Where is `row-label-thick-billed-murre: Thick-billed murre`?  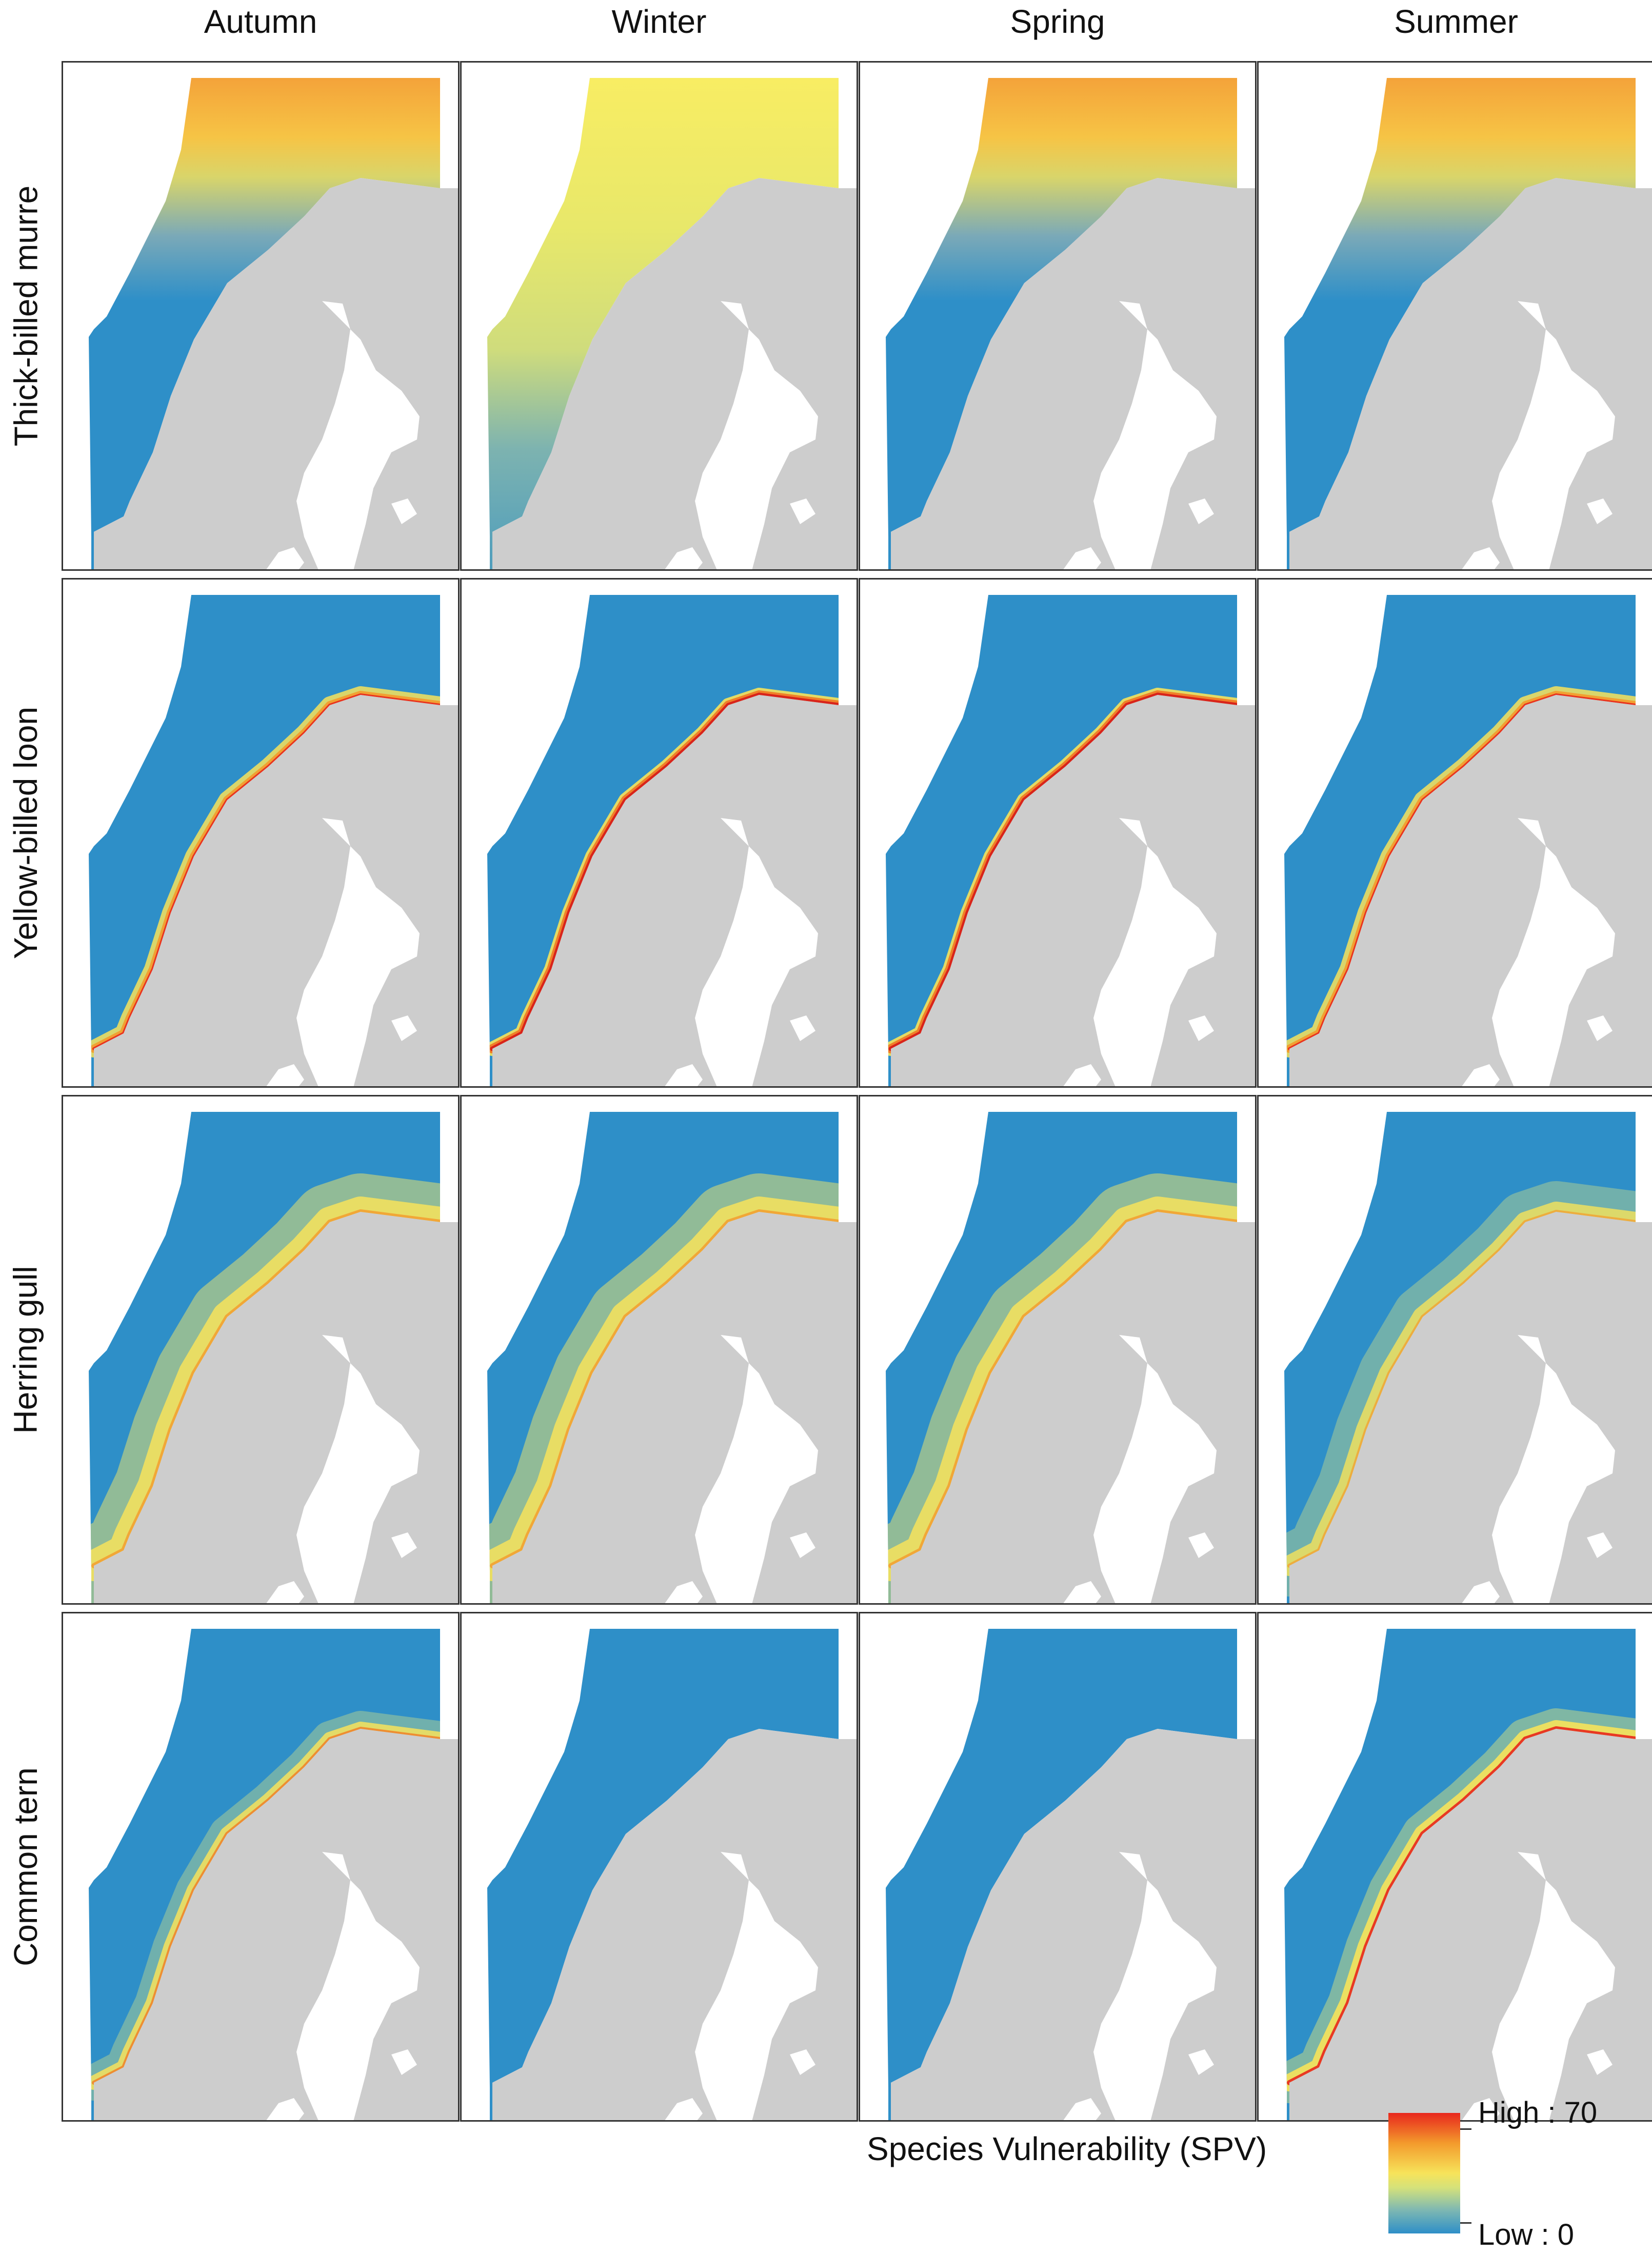 row-label-thick-billed-murre: Thick-billed murre is located at coordinates (25, 316).